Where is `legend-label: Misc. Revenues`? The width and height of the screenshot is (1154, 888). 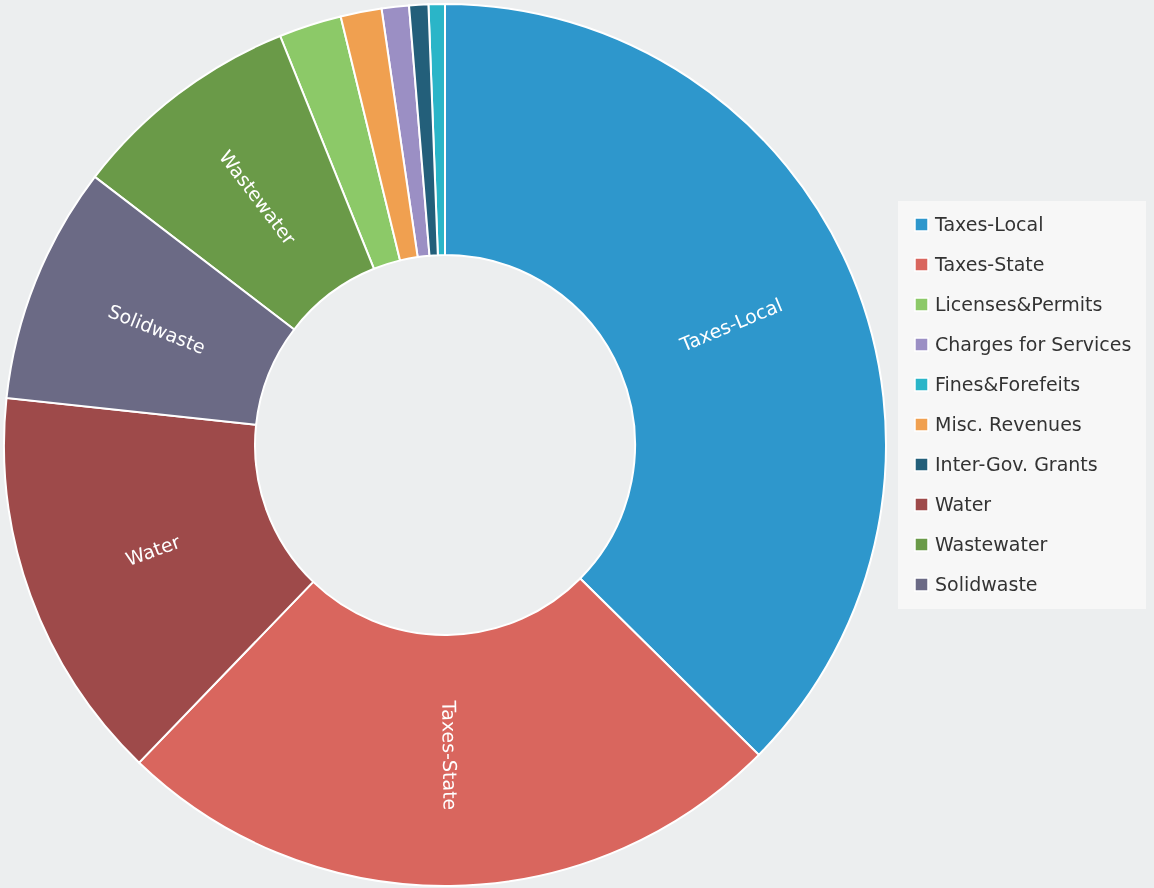
legend-label: Misc. Revenues is located at coordinates (1008, 423).